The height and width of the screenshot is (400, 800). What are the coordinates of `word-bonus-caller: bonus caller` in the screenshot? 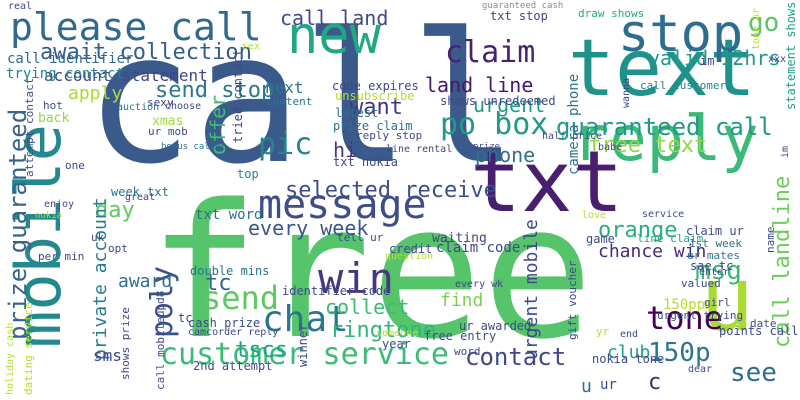 It's located at (194, 147).